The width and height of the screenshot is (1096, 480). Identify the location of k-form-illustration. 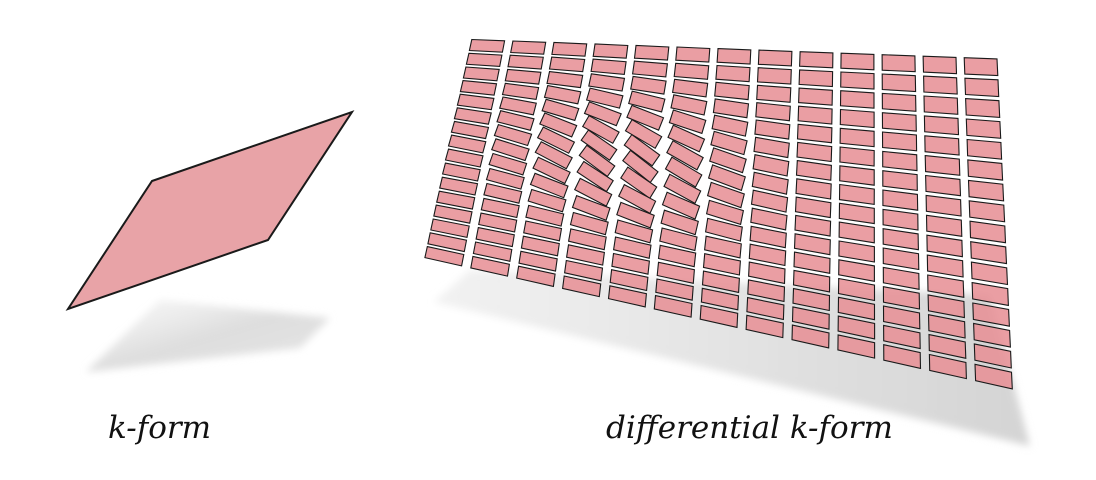
(210, 241).